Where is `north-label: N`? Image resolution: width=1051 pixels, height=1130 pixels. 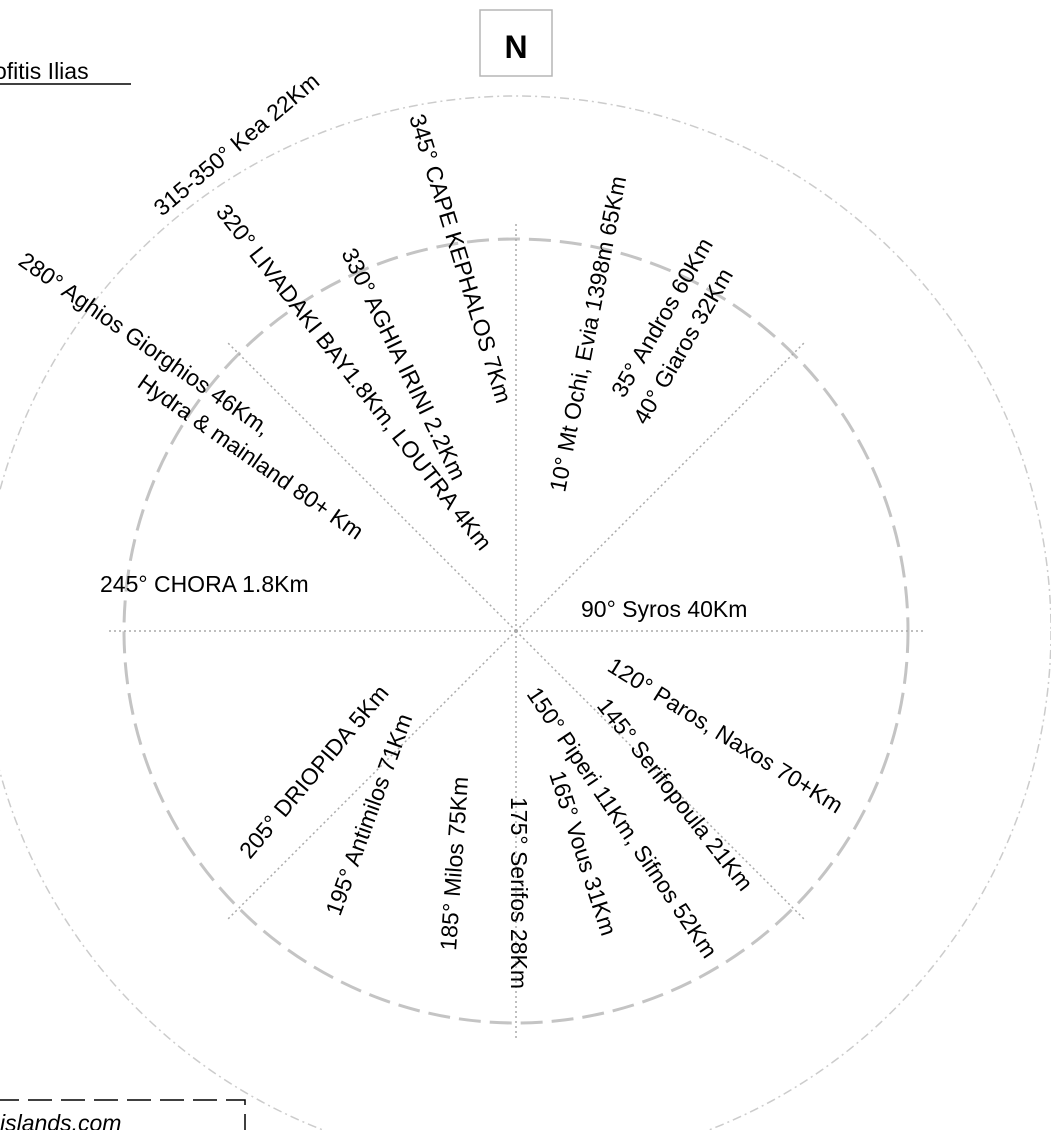 north-label: N is located at coordinates (515, 47).